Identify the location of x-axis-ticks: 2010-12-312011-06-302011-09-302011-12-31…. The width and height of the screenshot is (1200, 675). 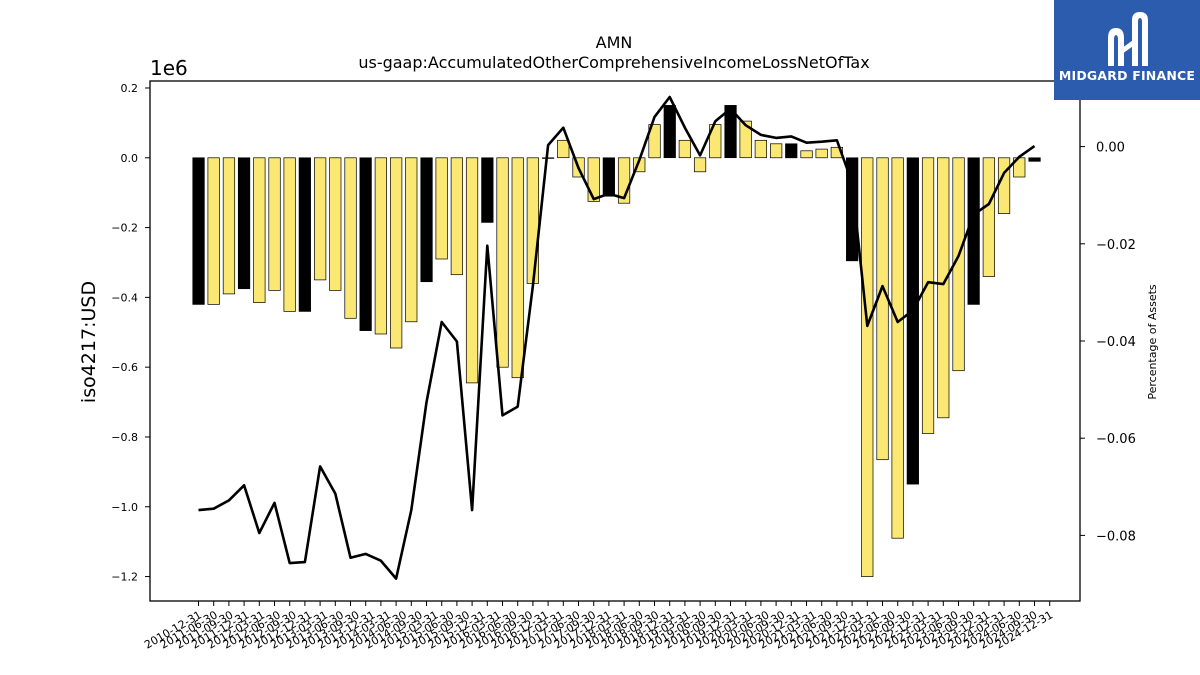
(598, 626).